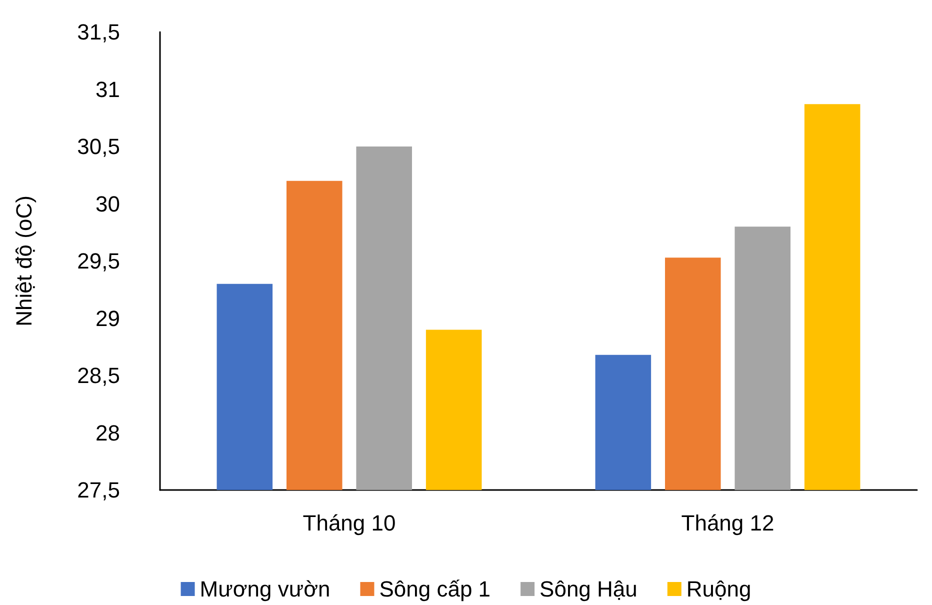 This screenshot has height=605, width=932. What do you see at coordinates (108, 433) in the screenshot?
I see `y-tick-label: 28` at bounding box center [108, 433].